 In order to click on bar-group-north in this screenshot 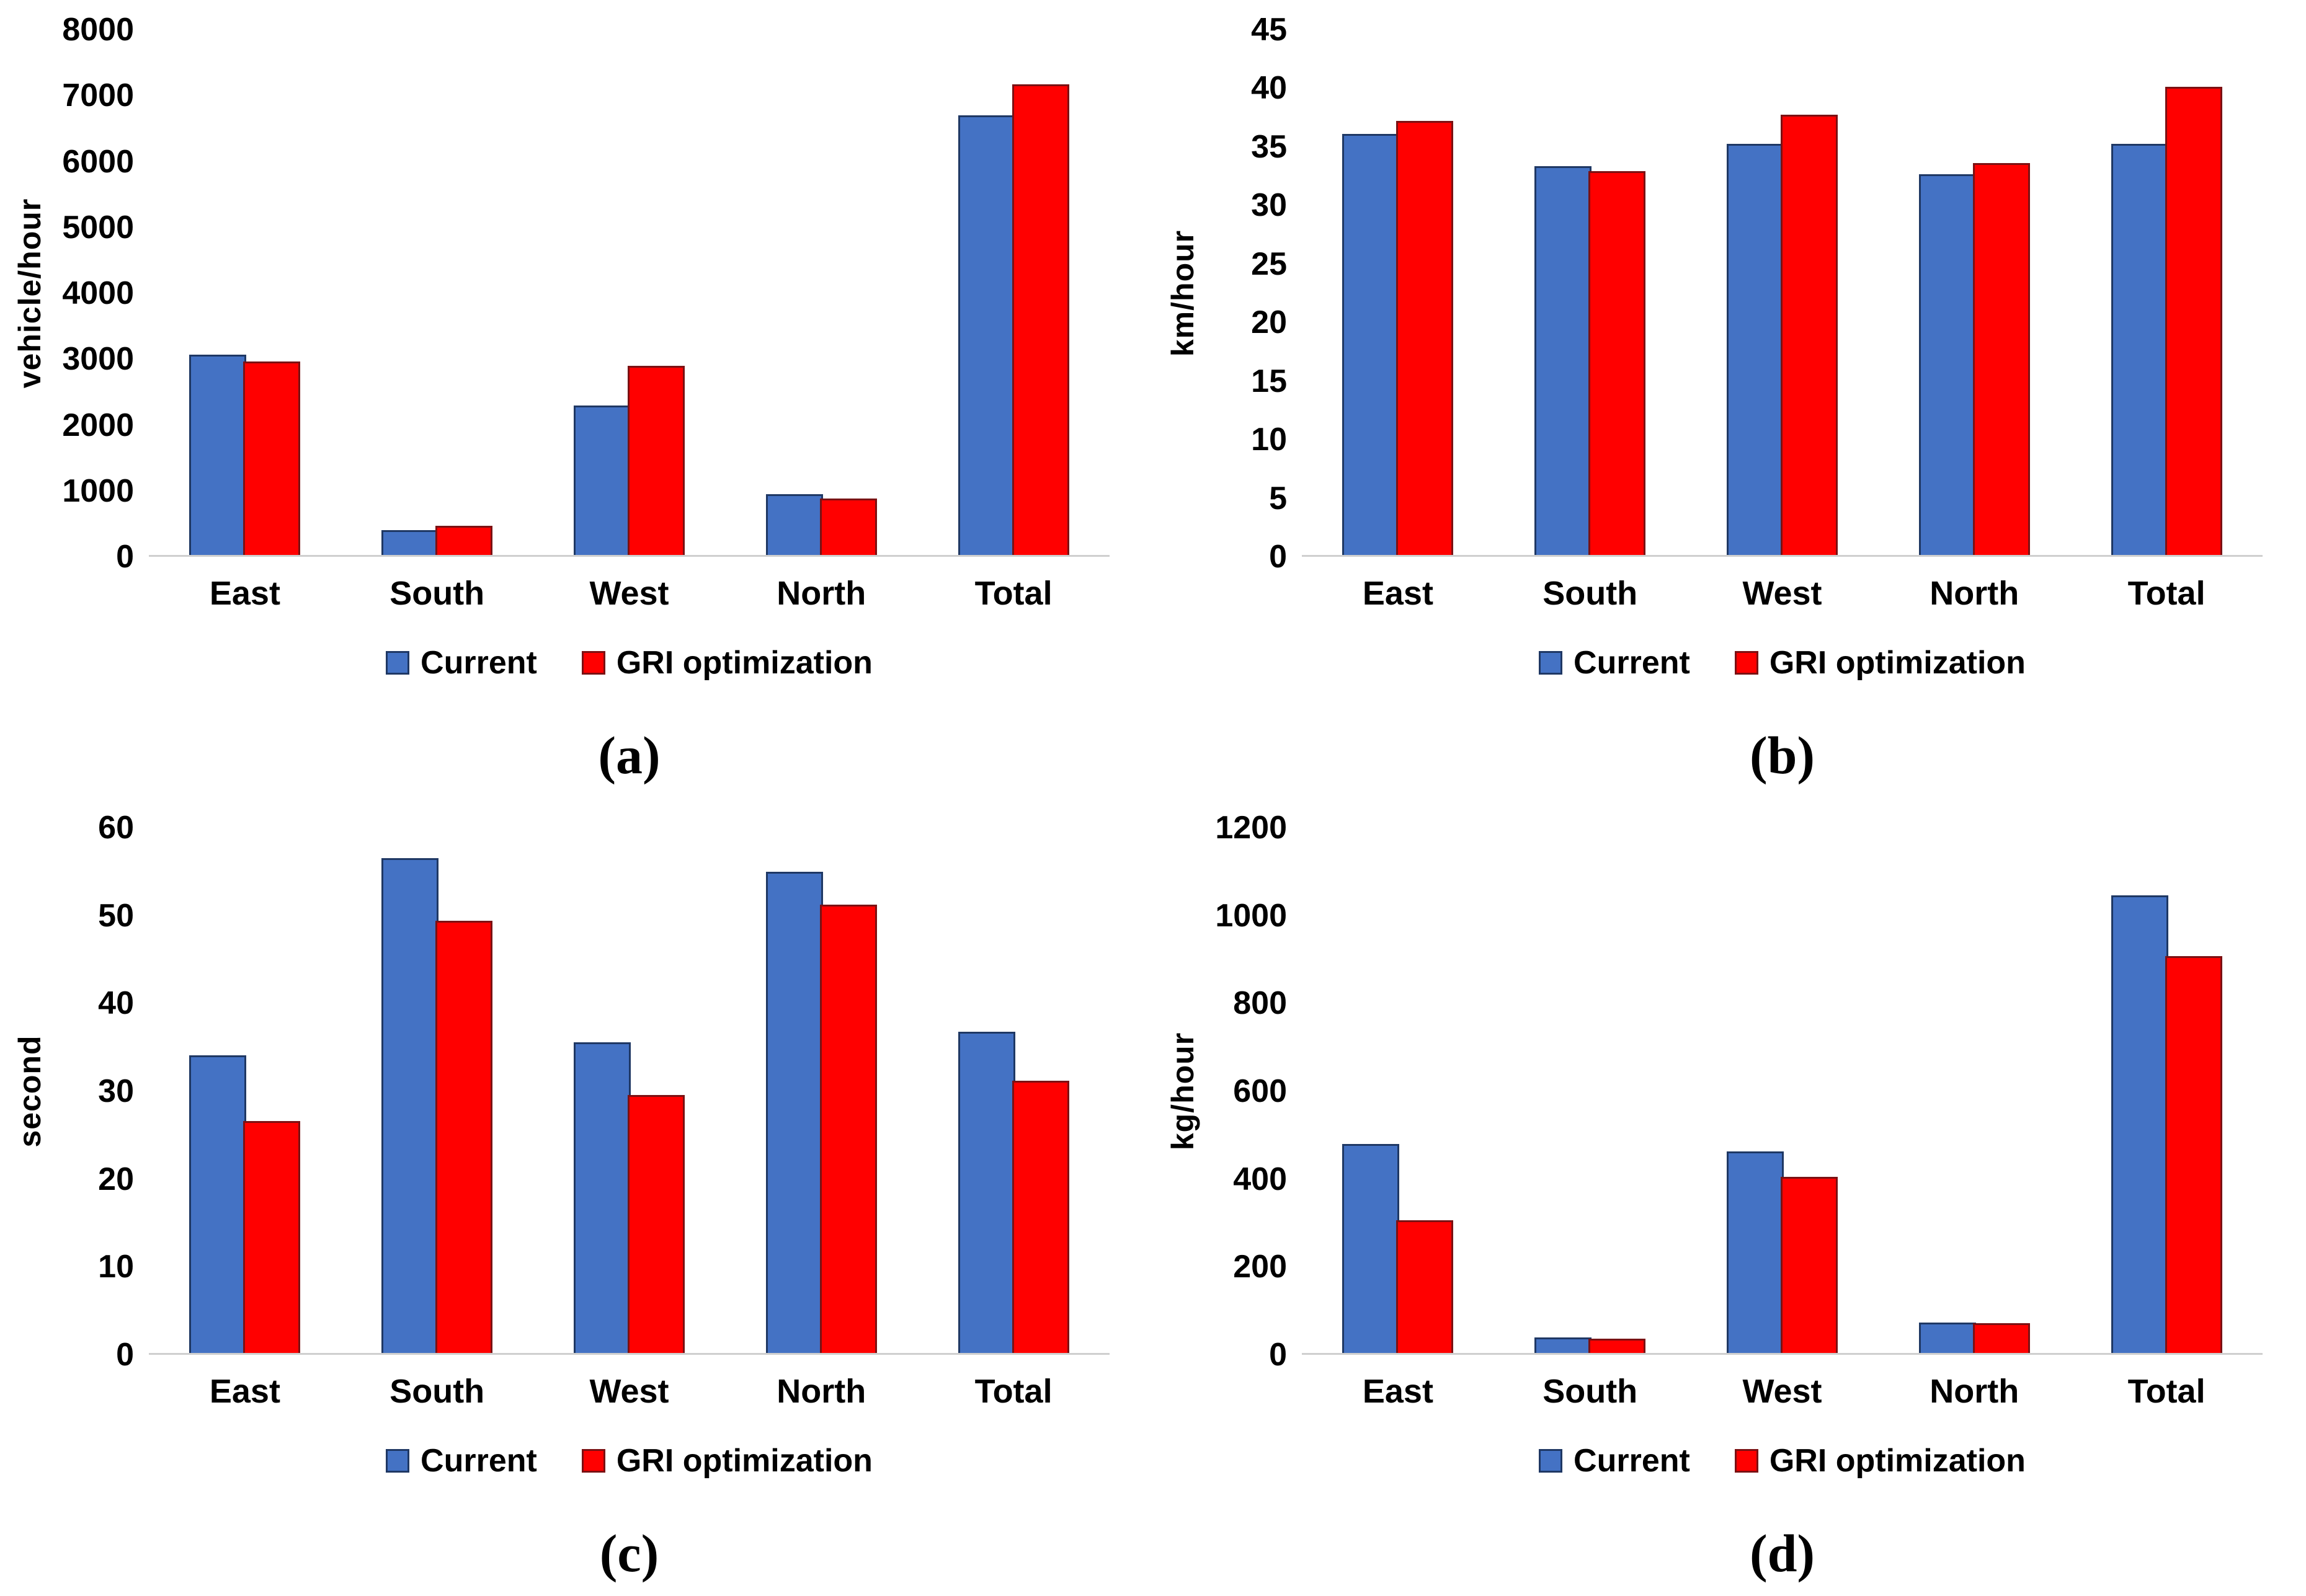, I will do `click(1974, 292)`.